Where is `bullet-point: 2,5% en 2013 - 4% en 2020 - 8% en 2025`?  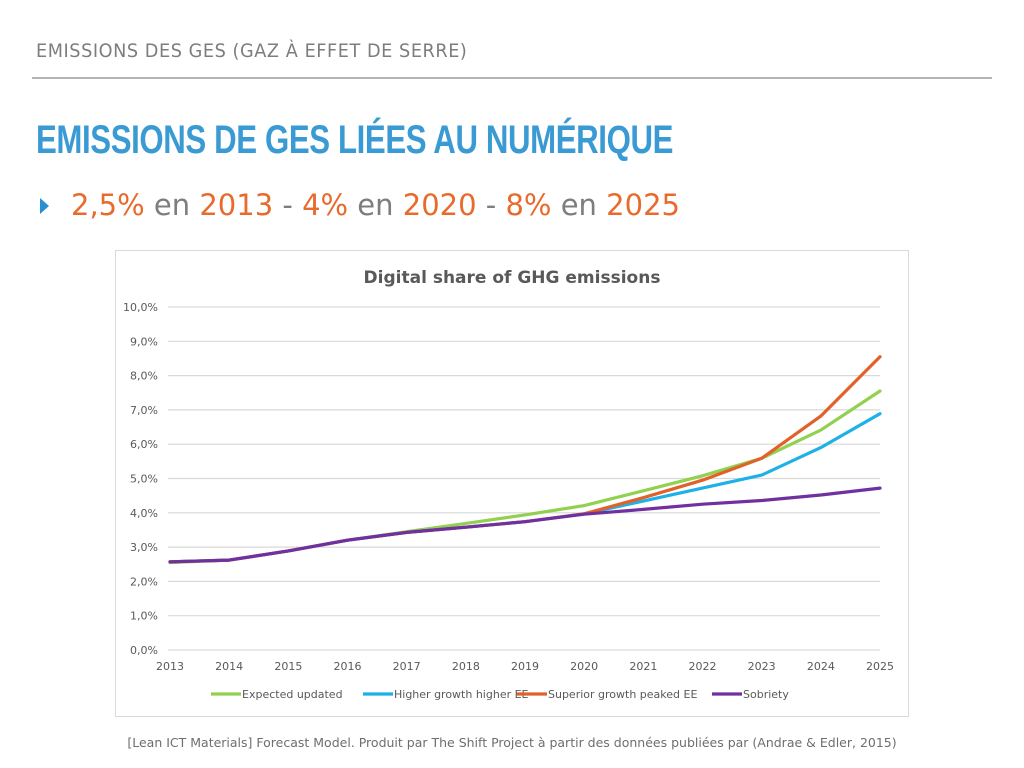 bullet-point: 2,5% en 2013 - 4% en 2020 - 8% en 2025 is located at coordinates (360, 205).